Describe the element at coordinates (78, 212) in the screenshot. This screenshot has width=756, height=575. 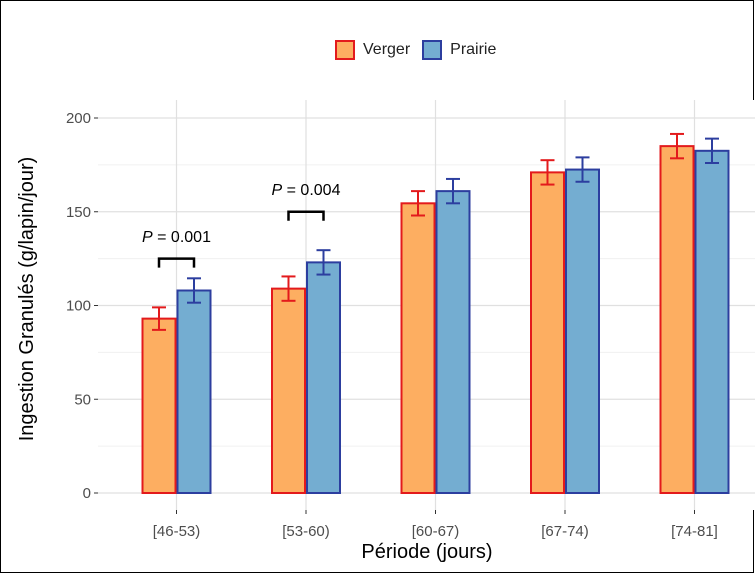
I see `y-tick-label: 150` at that location.